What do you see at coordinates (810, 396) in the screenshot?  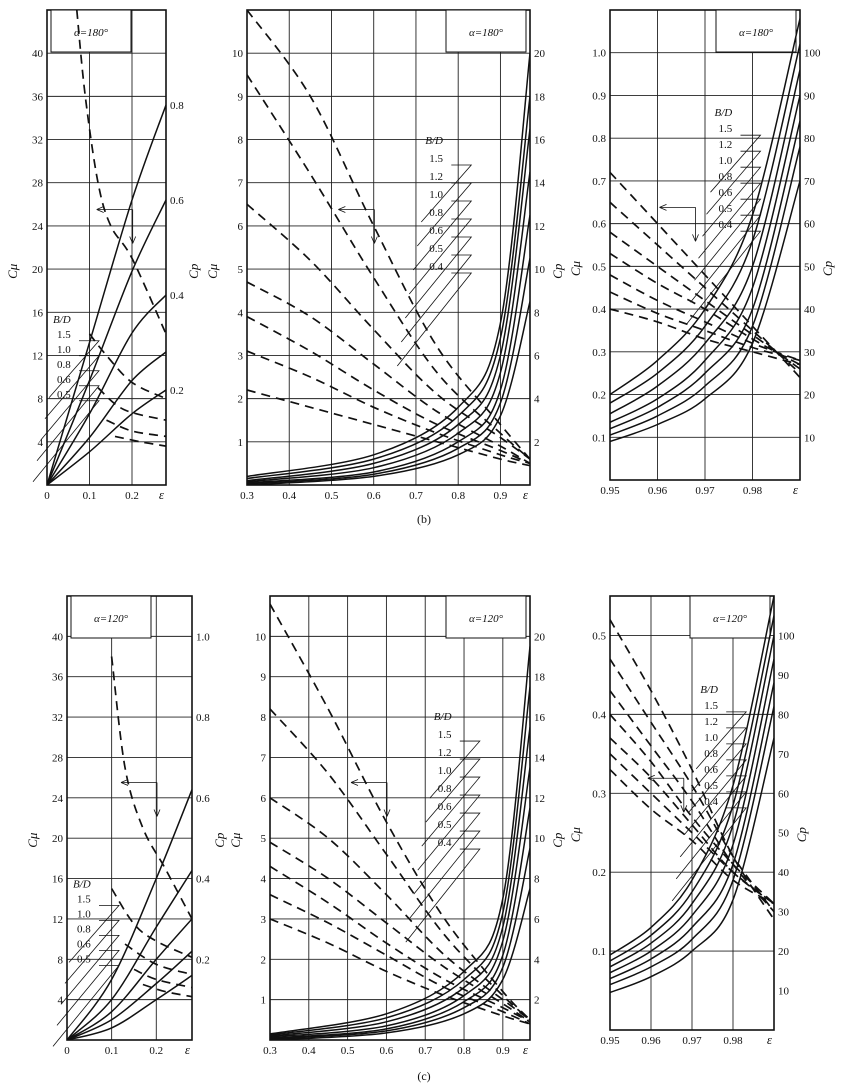 I see `y-right-tick-label: 20` at bounding box center [810, 396].